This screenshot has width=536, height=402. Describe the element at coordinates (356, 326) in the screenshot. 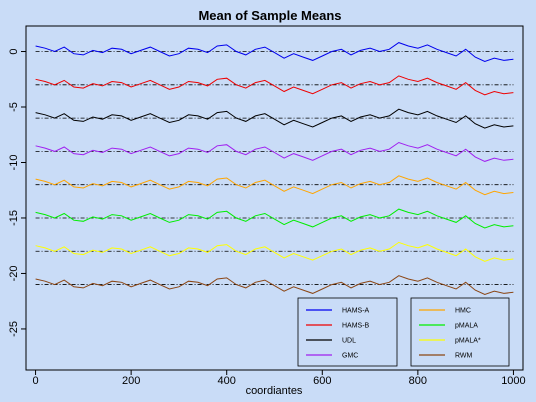

I see `legend-label-HAMS-B: HAMS-B` at that location.